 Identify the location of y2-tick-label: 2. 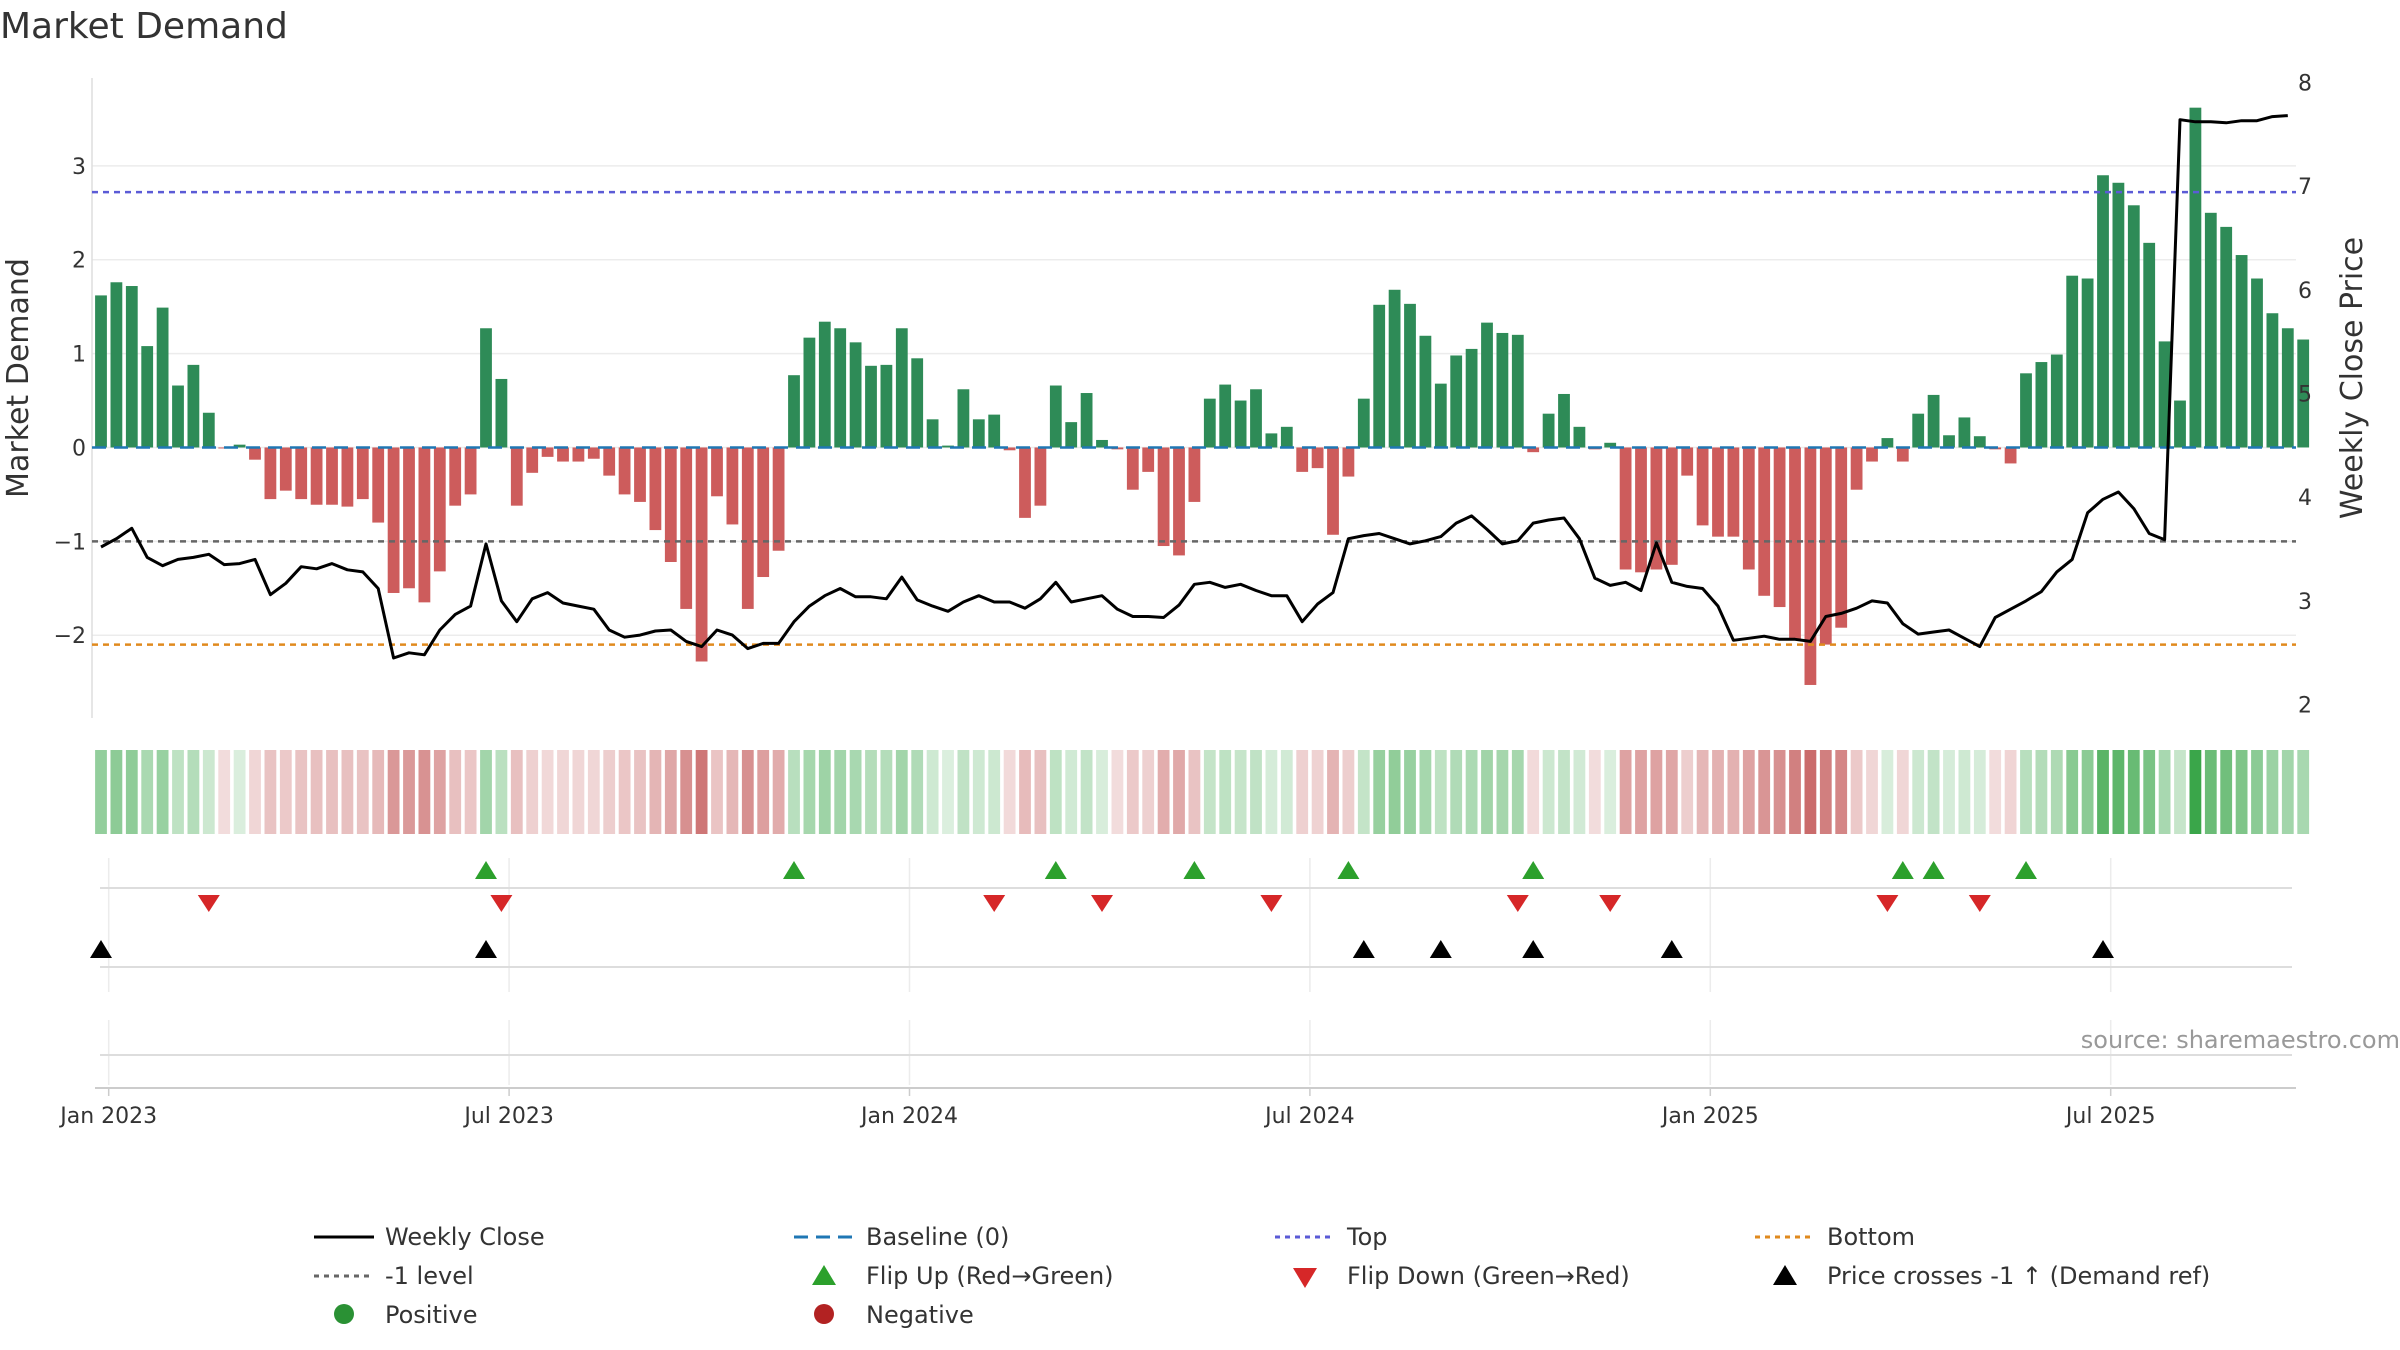
(2305, 706).